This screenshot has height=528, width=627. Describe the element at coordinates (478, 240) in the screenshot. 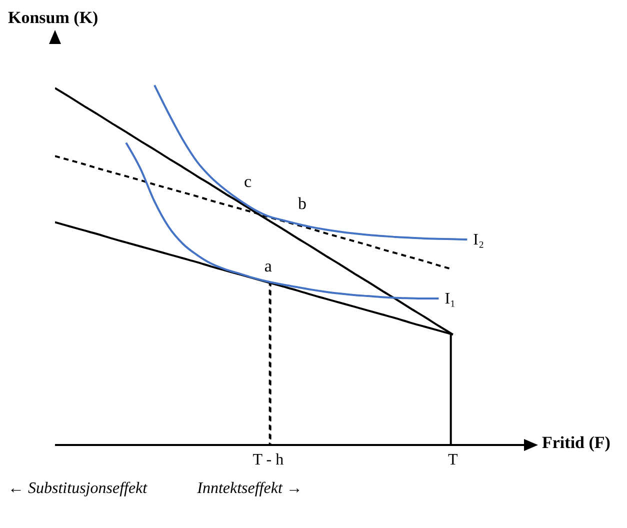

I see `series-label: I₂` at that location.